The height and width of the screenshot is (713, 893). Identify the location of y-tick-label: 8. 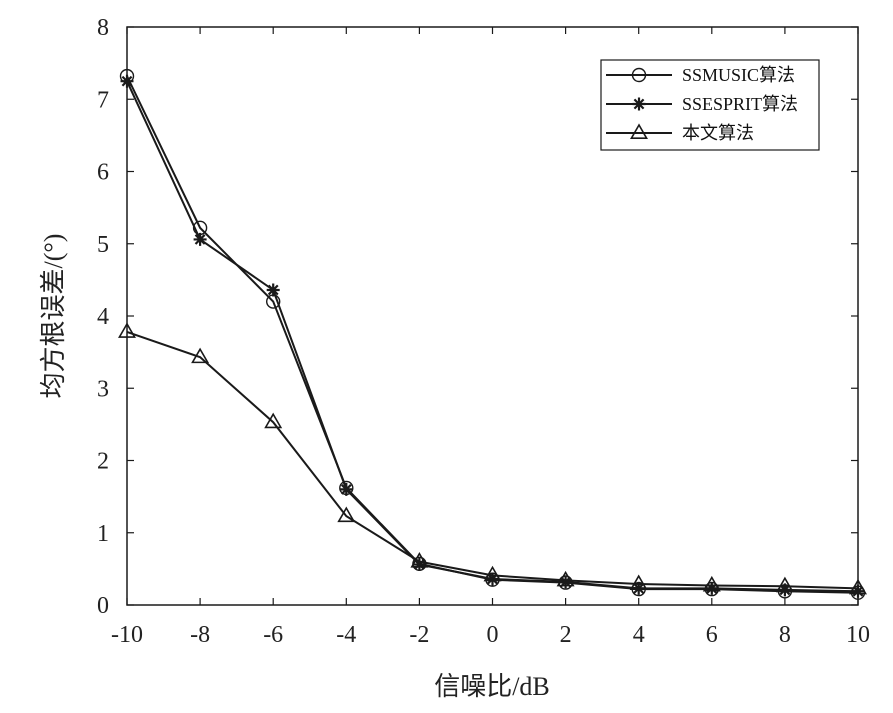
(103, 28).